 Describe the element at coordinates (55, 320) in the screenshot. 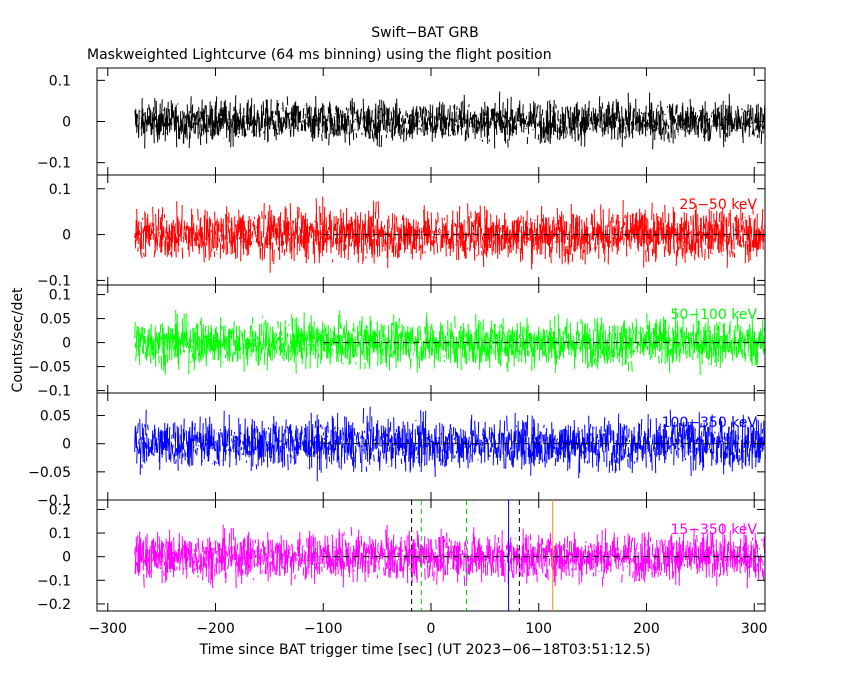

I see `y-tick-label-3-3: 0.05` at that location.